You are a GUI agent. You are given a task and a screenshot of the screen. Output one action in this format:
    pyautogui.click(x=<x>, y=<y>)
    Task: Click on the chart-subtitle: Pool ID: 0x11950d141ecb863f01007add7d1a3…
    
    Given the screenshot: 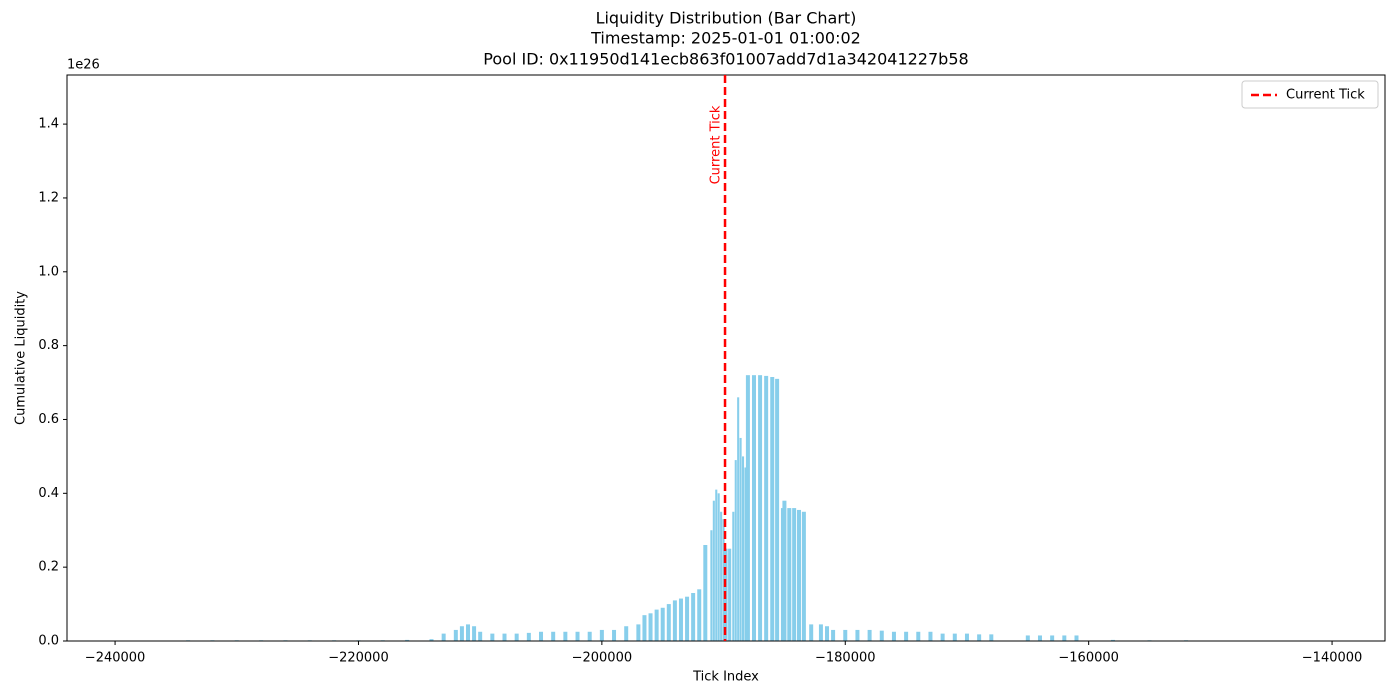 What is the action you would take?
    pyautogui.click(x=725, y=59)
    